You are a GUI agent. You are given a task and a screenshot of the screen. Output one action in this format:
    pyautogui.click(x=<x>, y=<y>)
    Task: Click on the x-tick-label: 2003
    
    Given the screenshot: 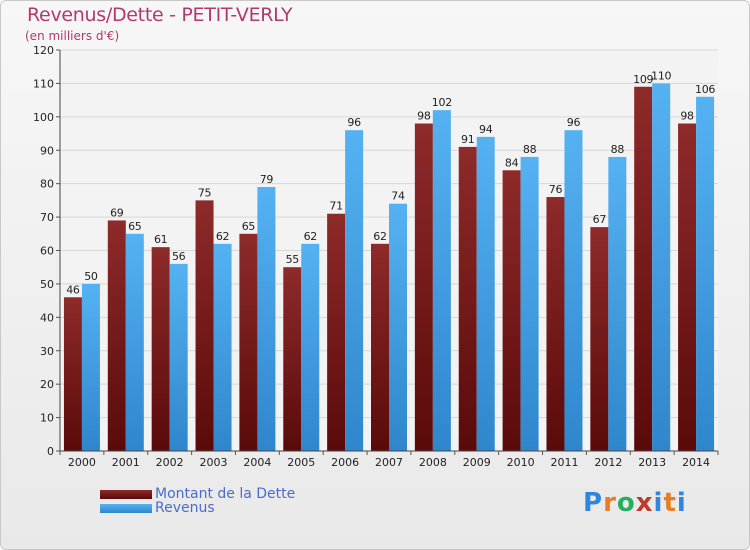 What is the action you would take?
    pyautogui.click(x=214, y=462)
    